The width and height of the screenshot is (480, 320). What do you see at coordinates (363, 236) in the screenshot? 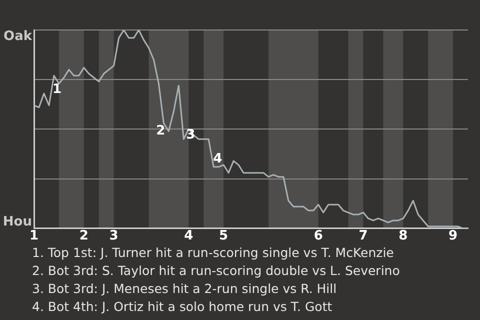
I see `x-tick-label: 7` at bounding box center [363, 236].